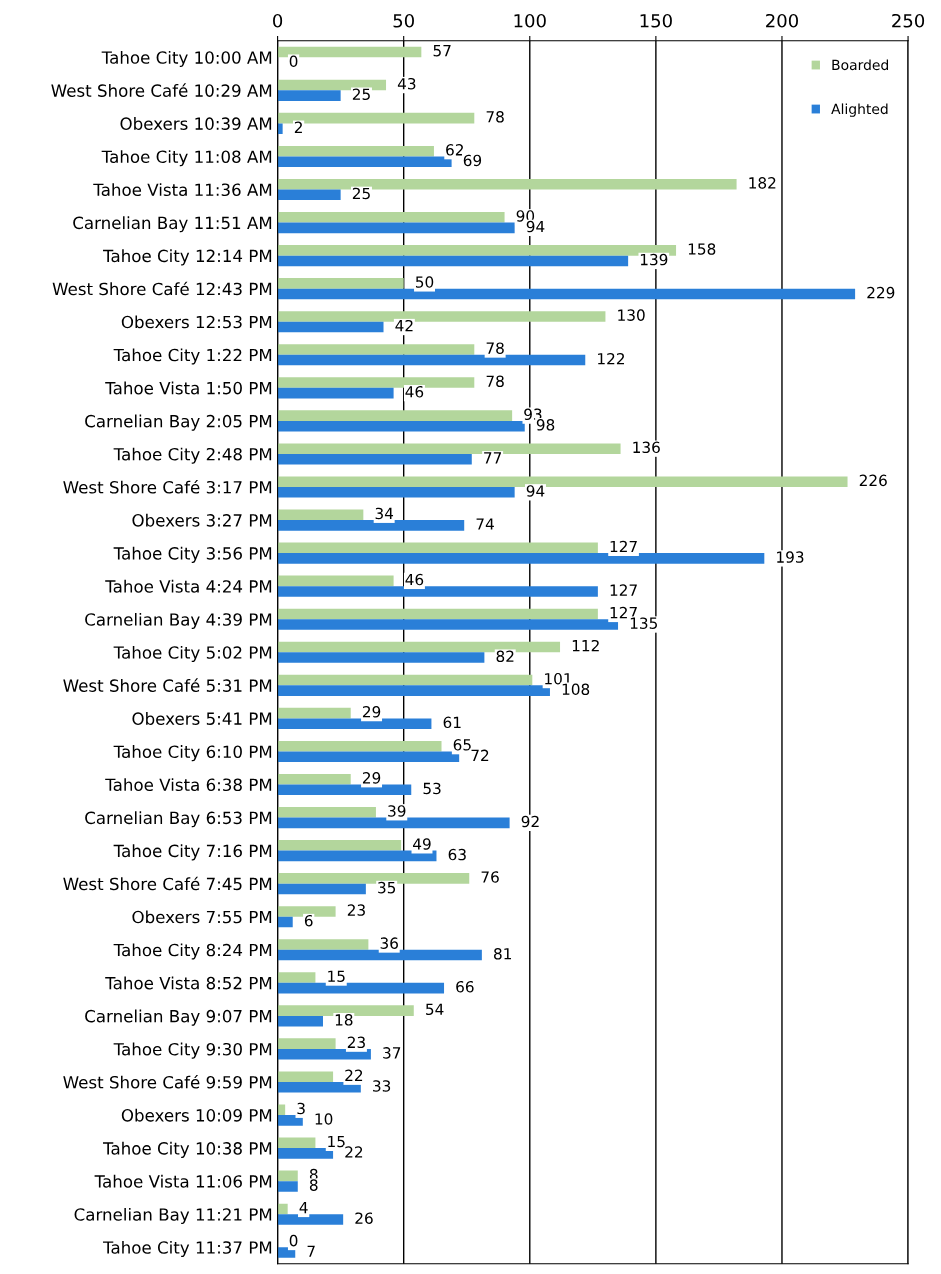 The image size is (941, 1274). Describe the element at coordinates (782, 20) in the screenshot. I see `x-tick-label: 200` at that location.